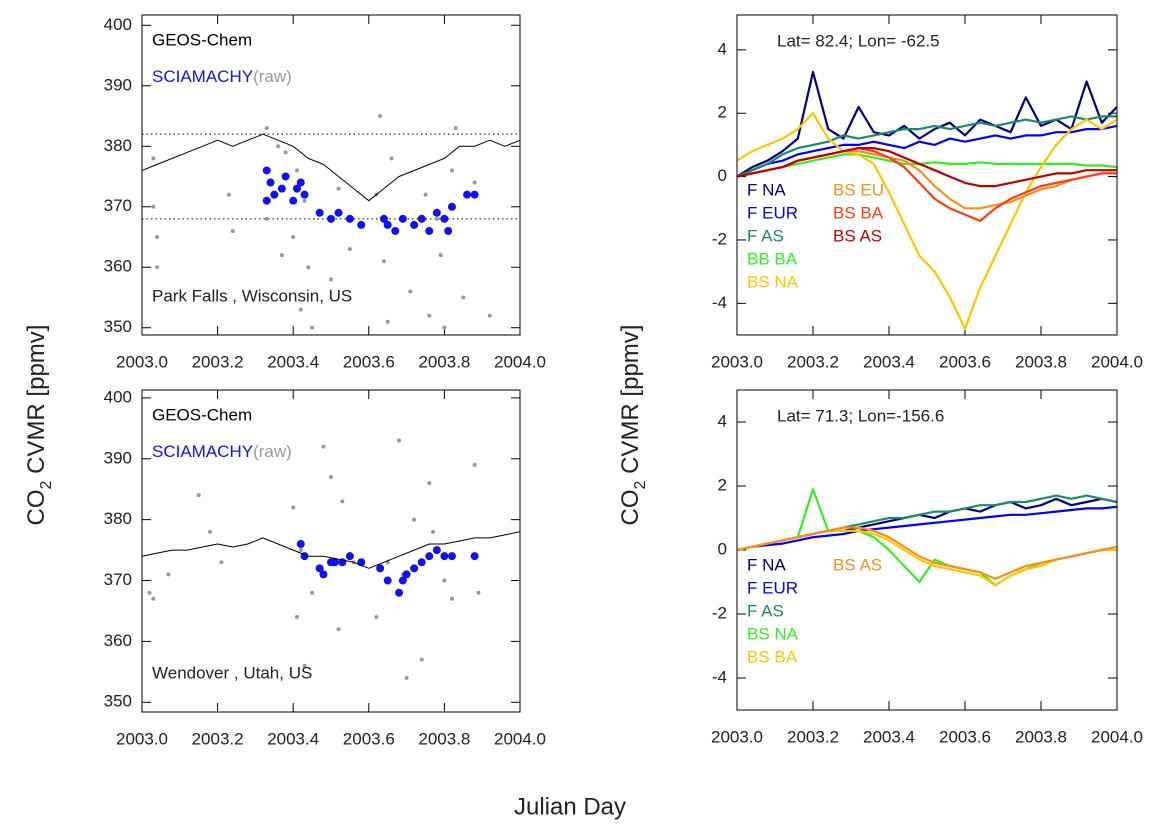 The width and height of the screenshot is (1156, 827). Describe the element at coordinates (858, 189) in the screenshot. I see `legend-entry: BS EU` at that location.